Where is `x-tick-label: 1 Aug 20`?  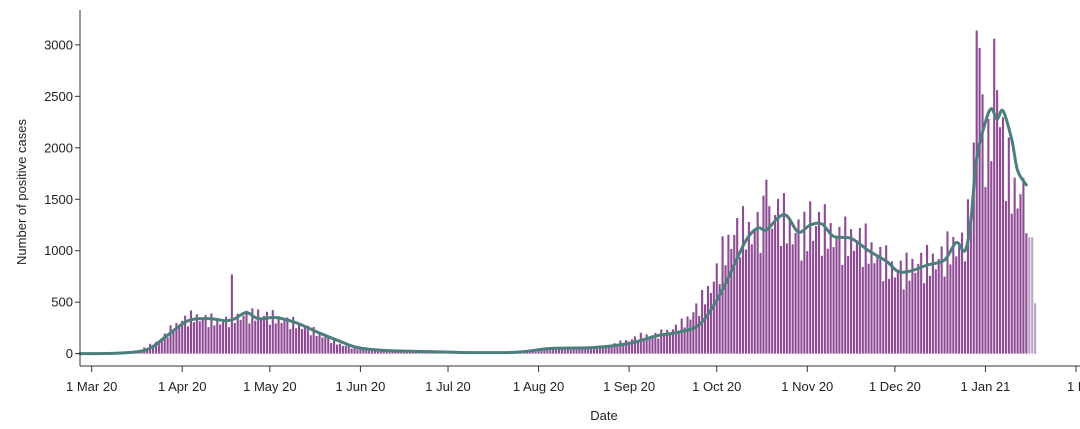 x-tick-label: 1 Aug 20 is located at coordinates (538, 386).